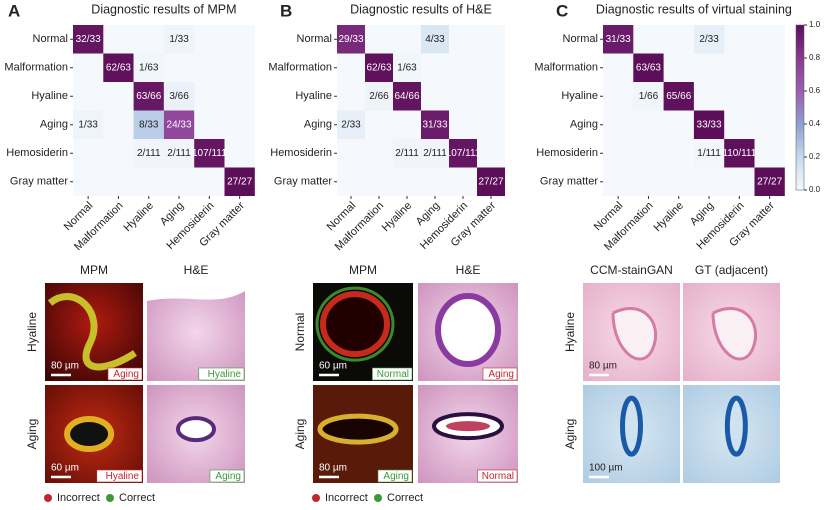 This screenshot has height=510, width=825. What do you see at coordinates (179, 124) in the screenshot?
I see `cell-label: 24/33` at bounding box center [179, 124].